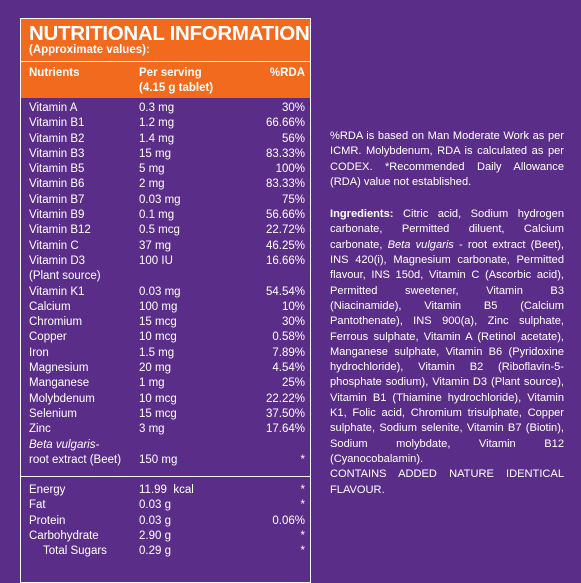 The height and width of the screenshot is (583, 581). What do you see at coordinates (59, 383) in the screenshot?
I see `nutrient-name: Manganese` at bounding box center [59, 383].